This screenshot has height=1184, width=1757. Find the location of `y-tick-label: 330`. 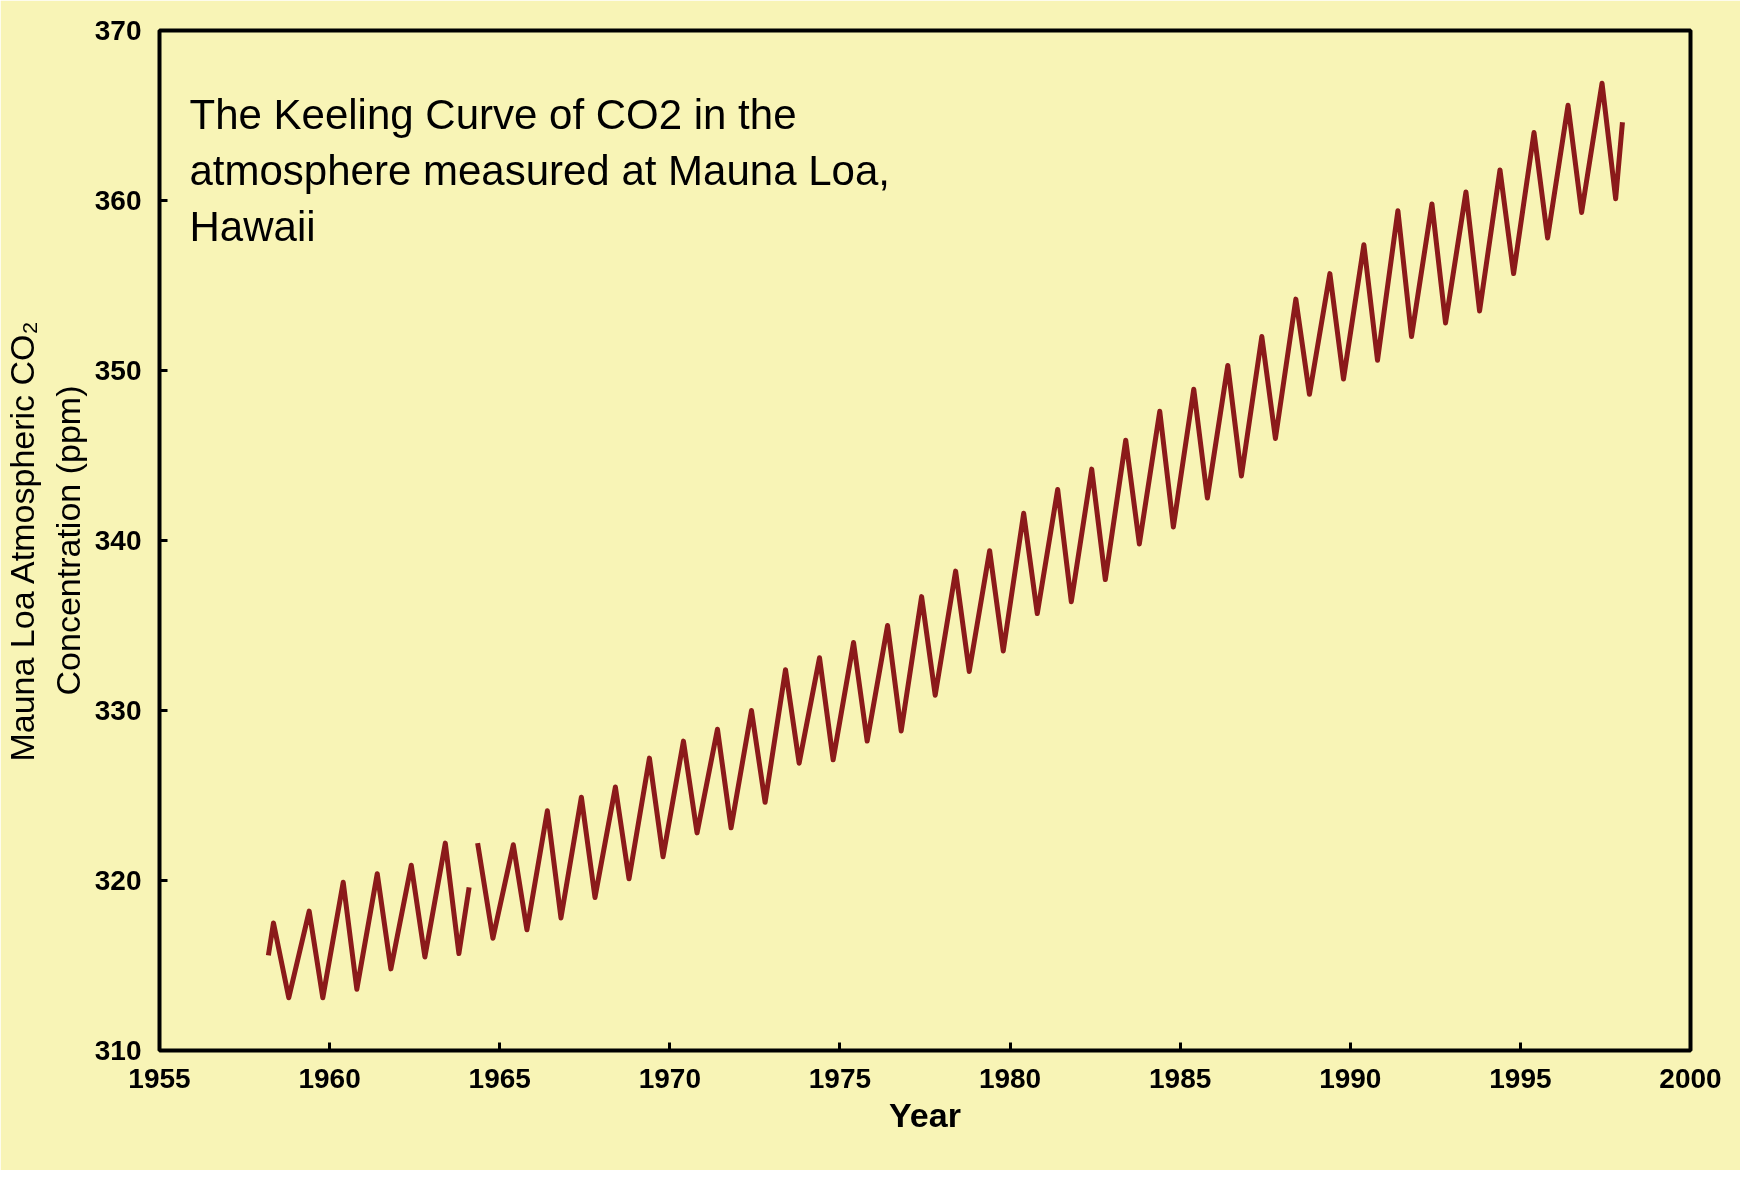

y-tick-label: 330 is located at coordinates (118, 710).